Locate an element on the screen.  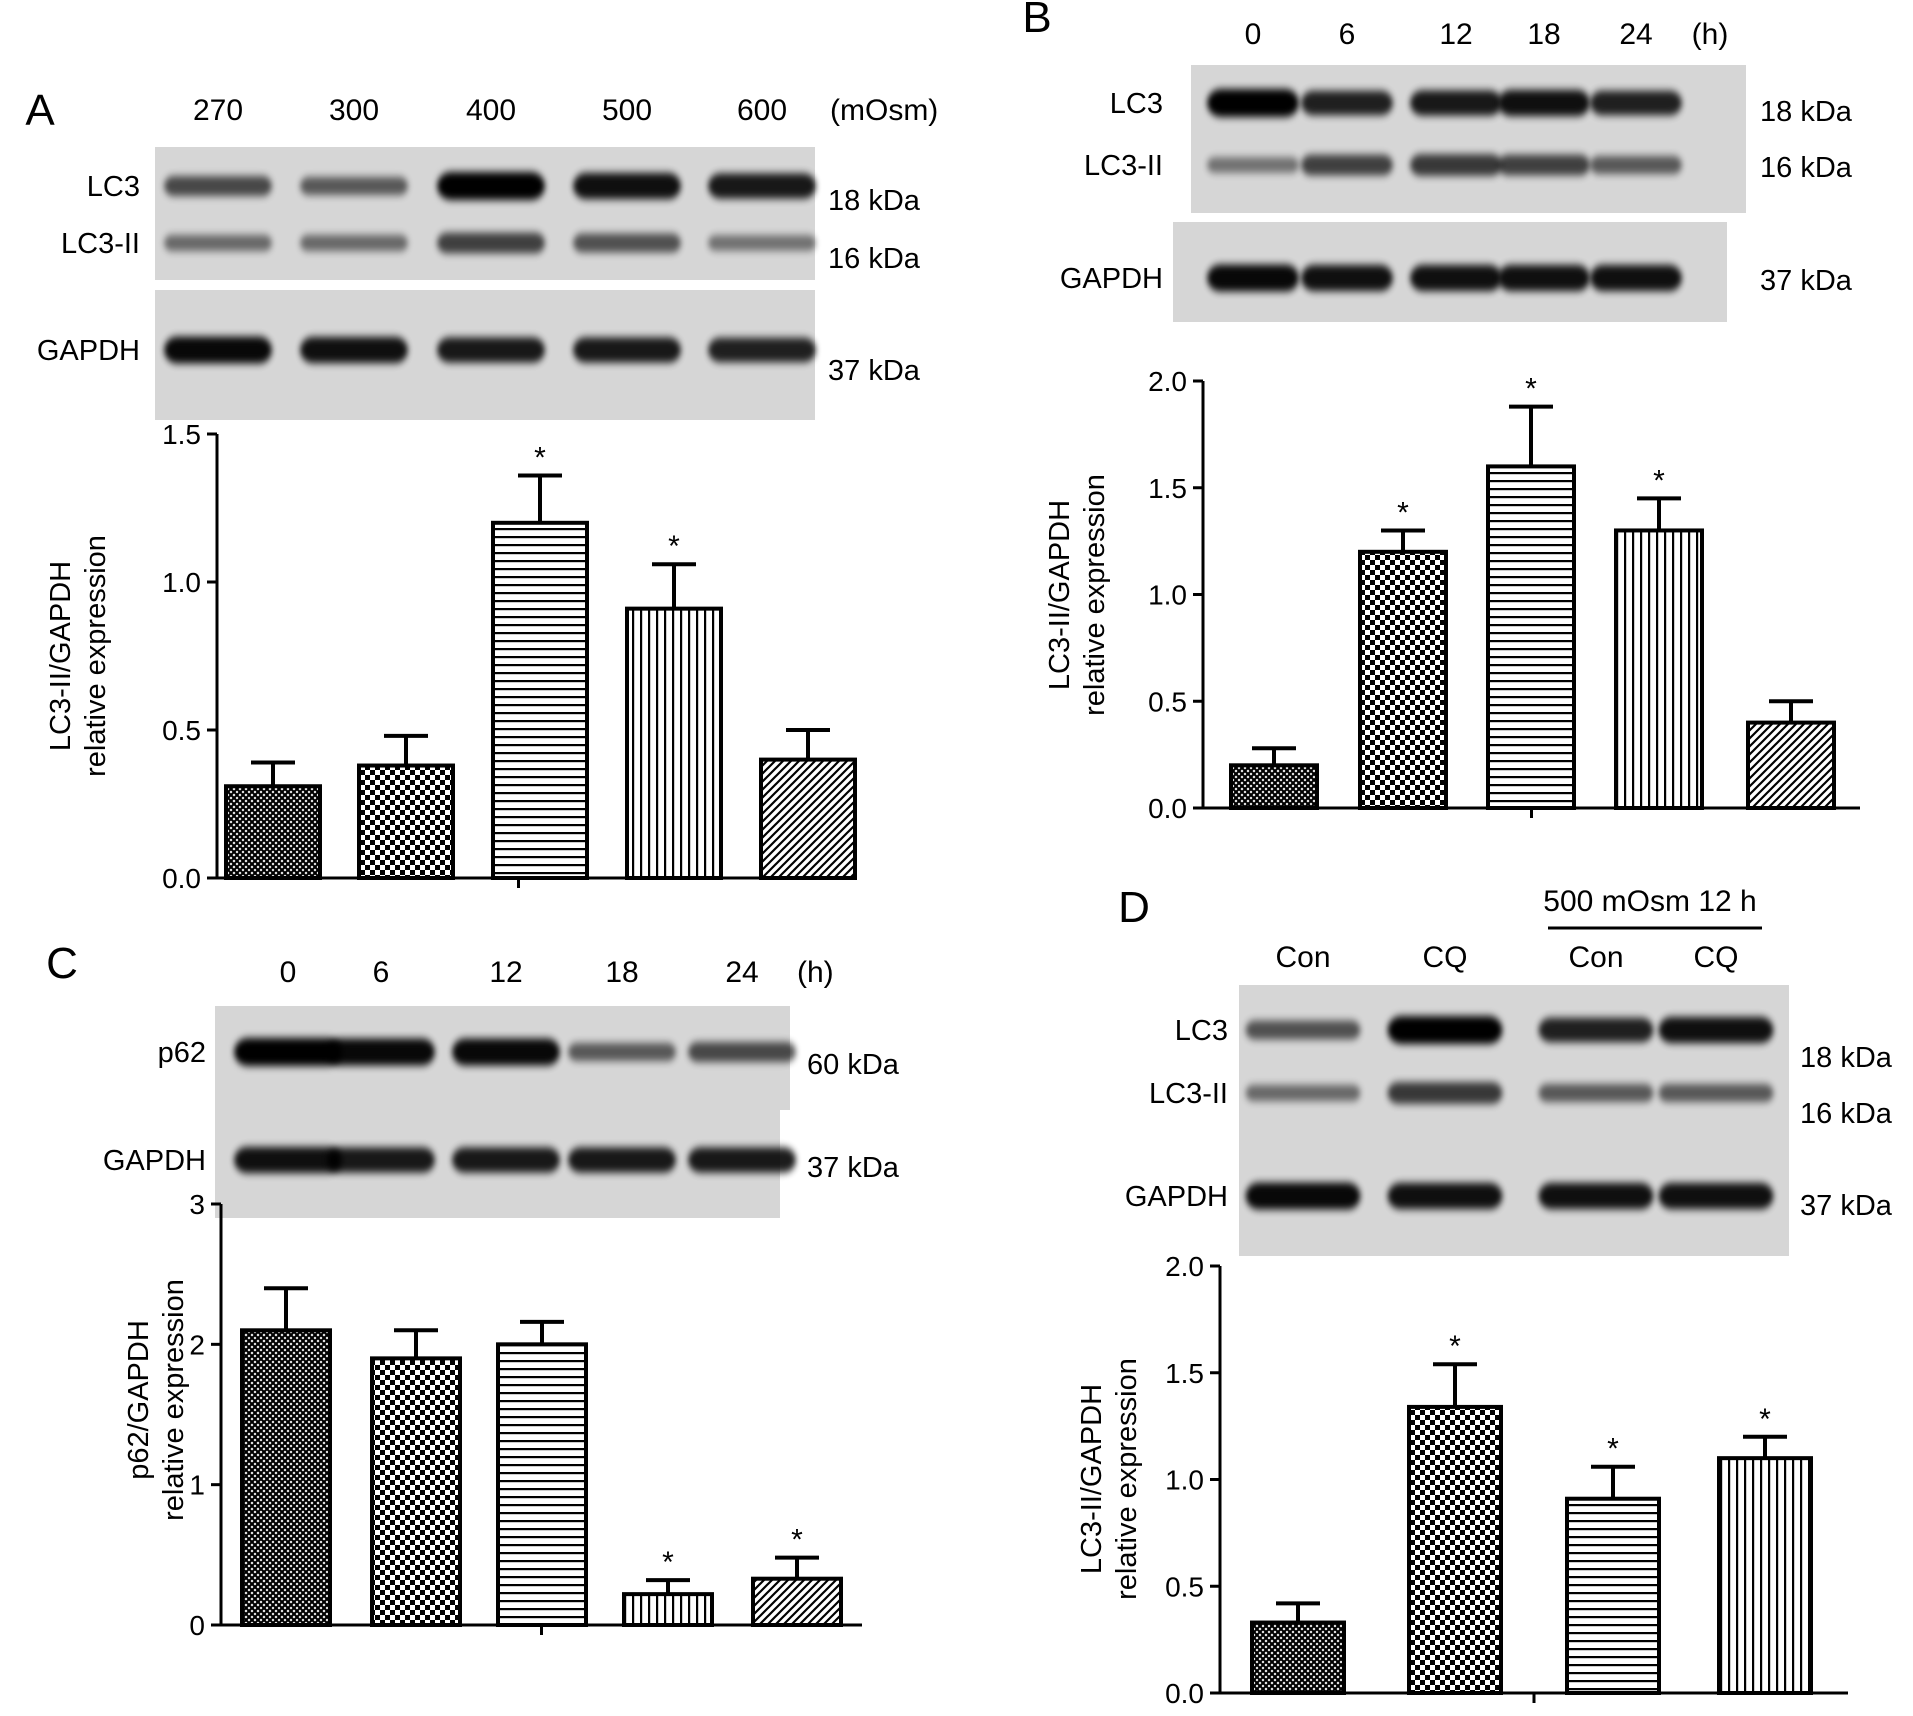
blot-row-label: LC3-II is located at coordinates (100, 244).